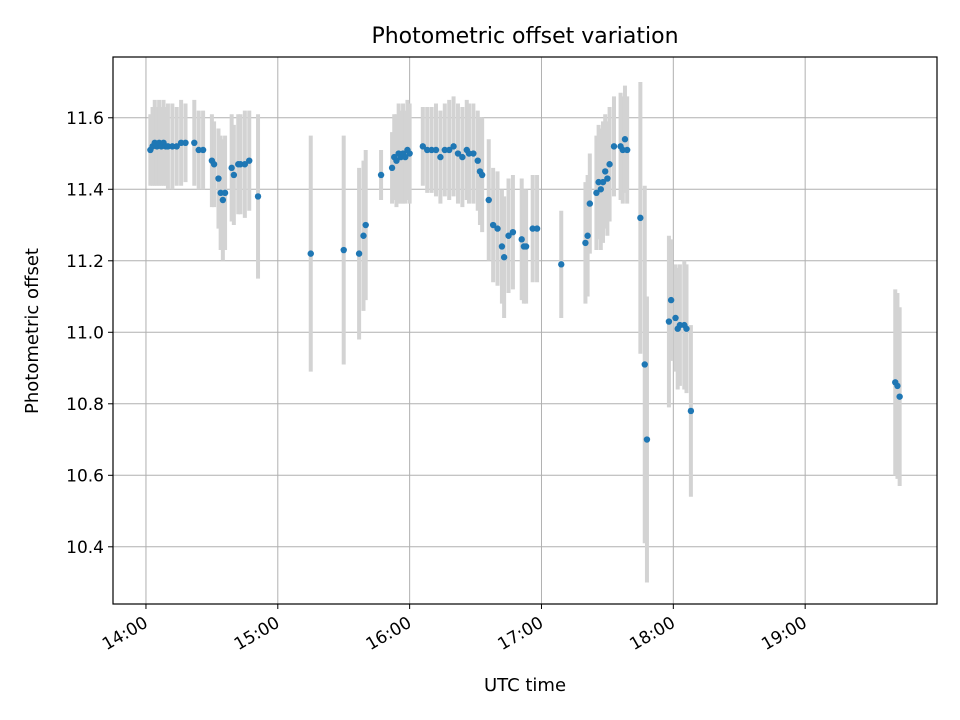 This screenshot has width=960, height=720. I want to click on chart-title: Photometric offset variation, so click(524, 36).